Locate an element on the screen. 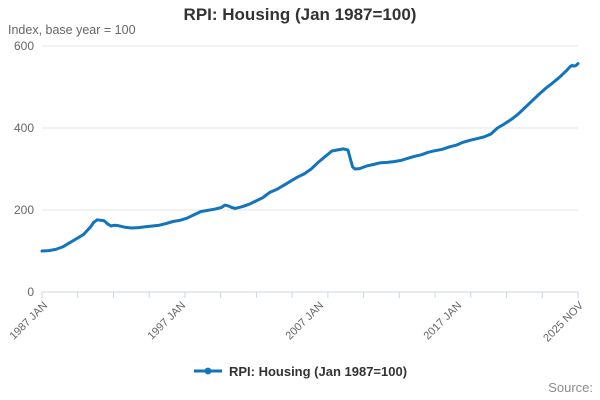 The image size is (600, 400). y-axis-unit-label: Index, base year = 100 is located at coordinates (72, 30).